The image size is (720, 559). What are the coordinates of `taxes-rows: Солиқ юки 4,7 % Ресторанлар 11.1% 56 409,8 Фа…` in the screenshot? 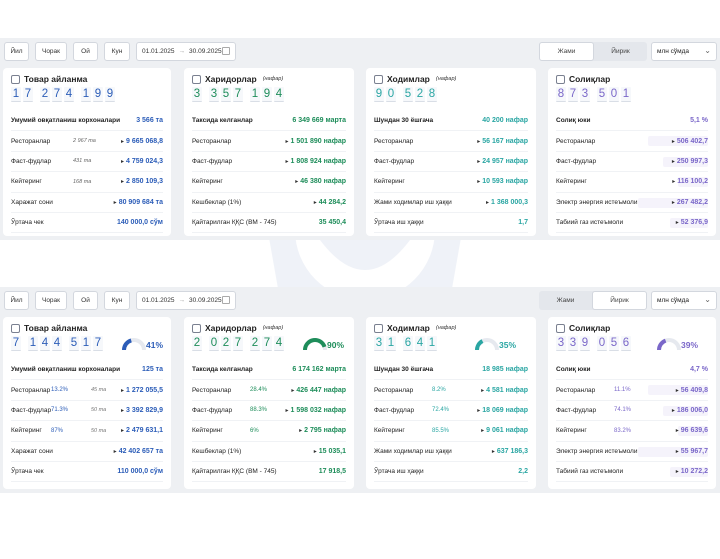 It's located at (632, 421).